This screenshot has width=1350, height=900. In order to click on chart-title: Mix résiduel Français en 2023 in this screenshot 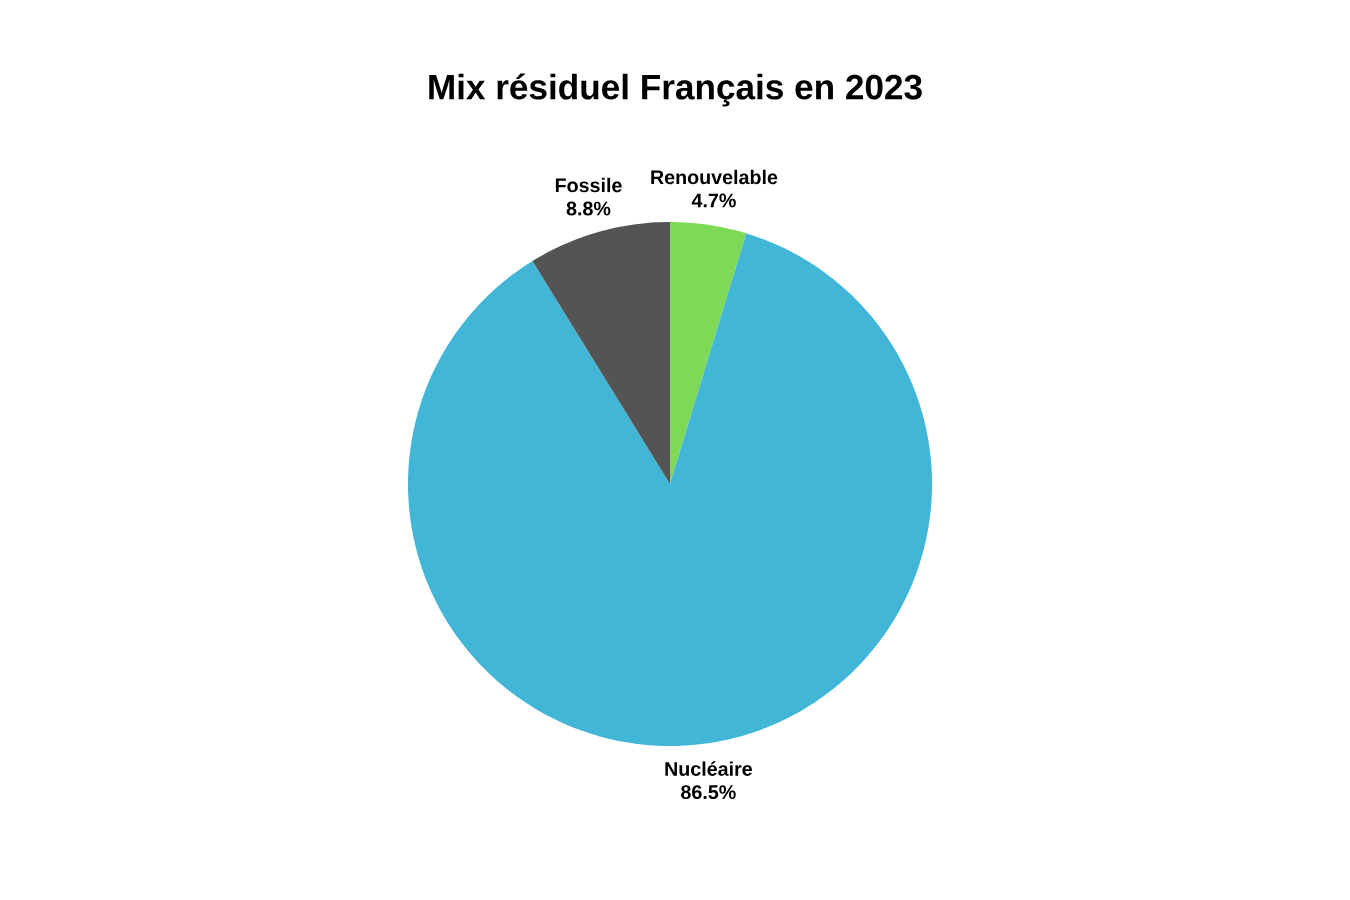, I will do `click(675, 90)`.